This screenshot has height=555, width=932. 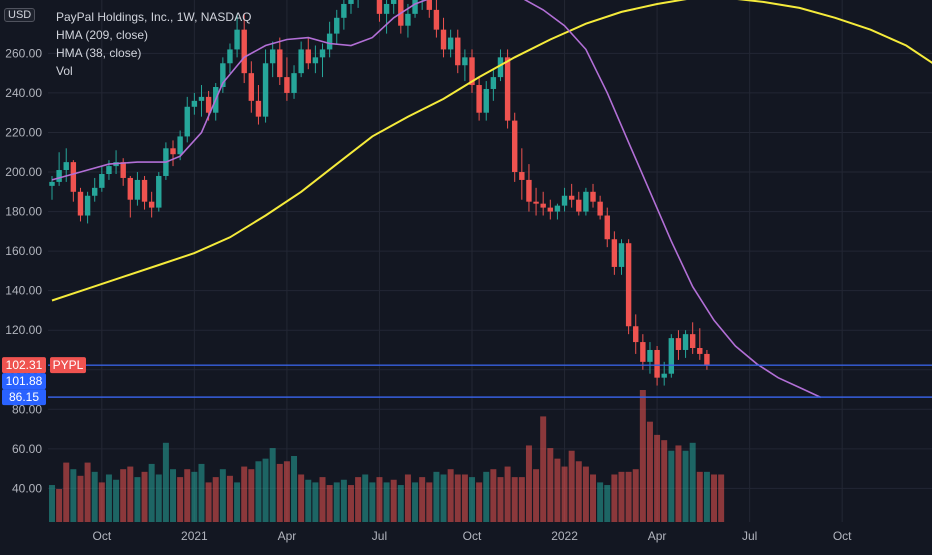 I want to click on x-tick-label: Apr, so click(x=287, y=536).